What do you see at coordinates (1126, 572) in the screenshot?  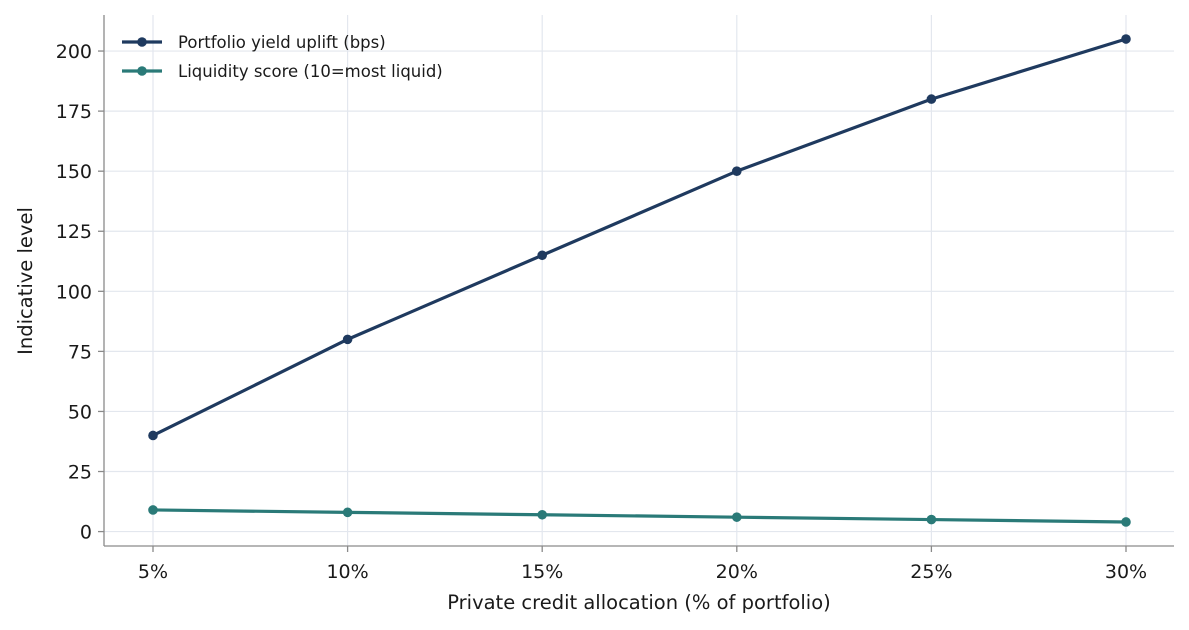 I see `x-tick-label: 30%` at bounding box center [1126, 572].